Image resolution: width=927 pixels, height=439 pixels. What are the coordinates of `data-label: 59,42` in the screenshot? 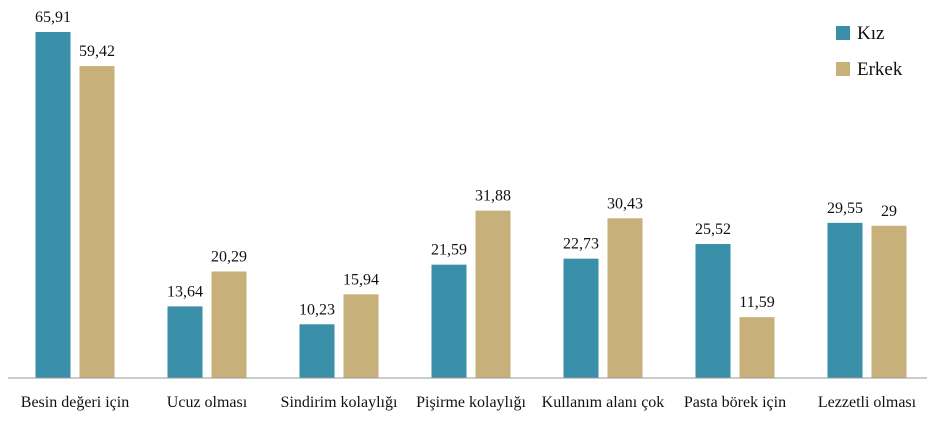 It's located at (97, 51).